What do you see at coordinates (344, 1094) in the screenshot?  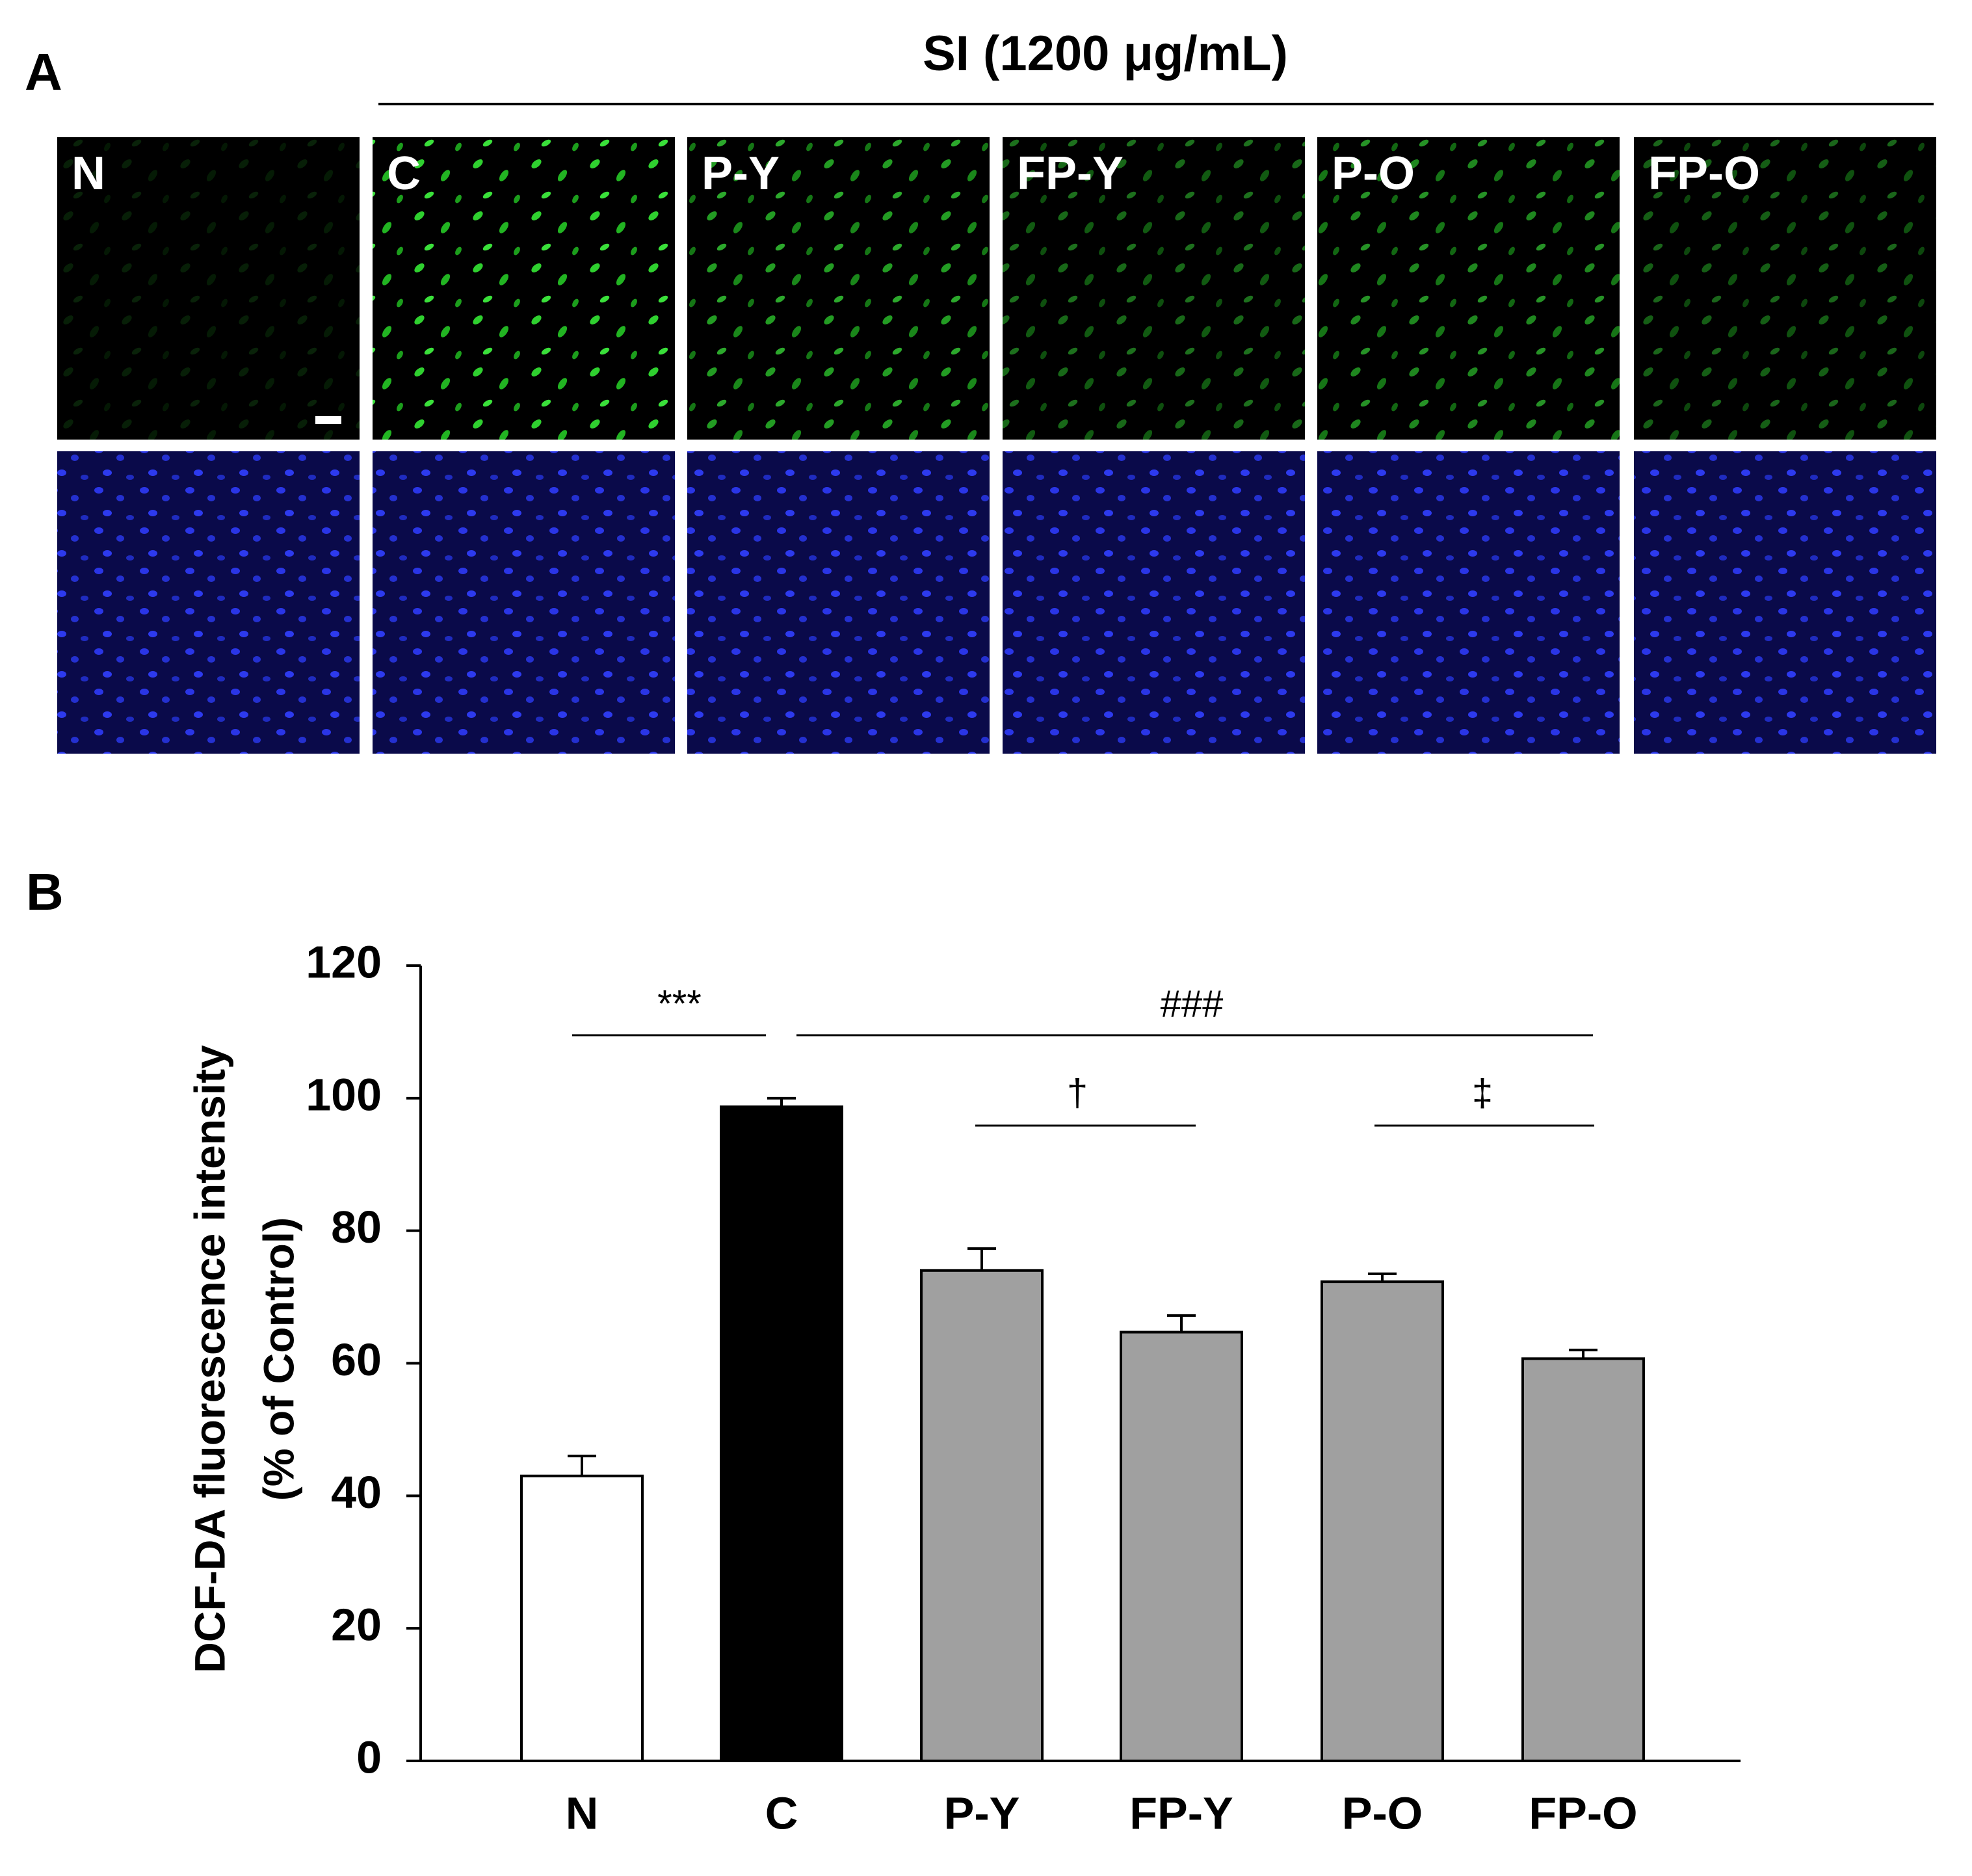 I see `y-tick-label: 100` at bounding box center [344, 1094].